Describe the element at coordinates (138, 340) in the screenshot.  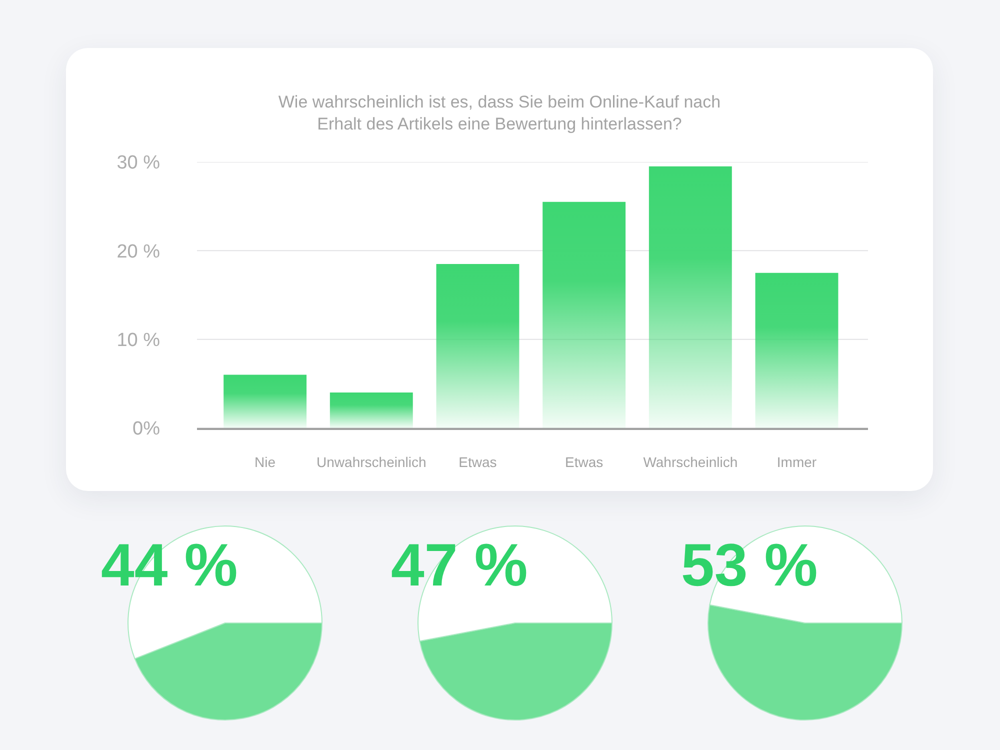
I see `y-tick-label: 10 %` at that location.